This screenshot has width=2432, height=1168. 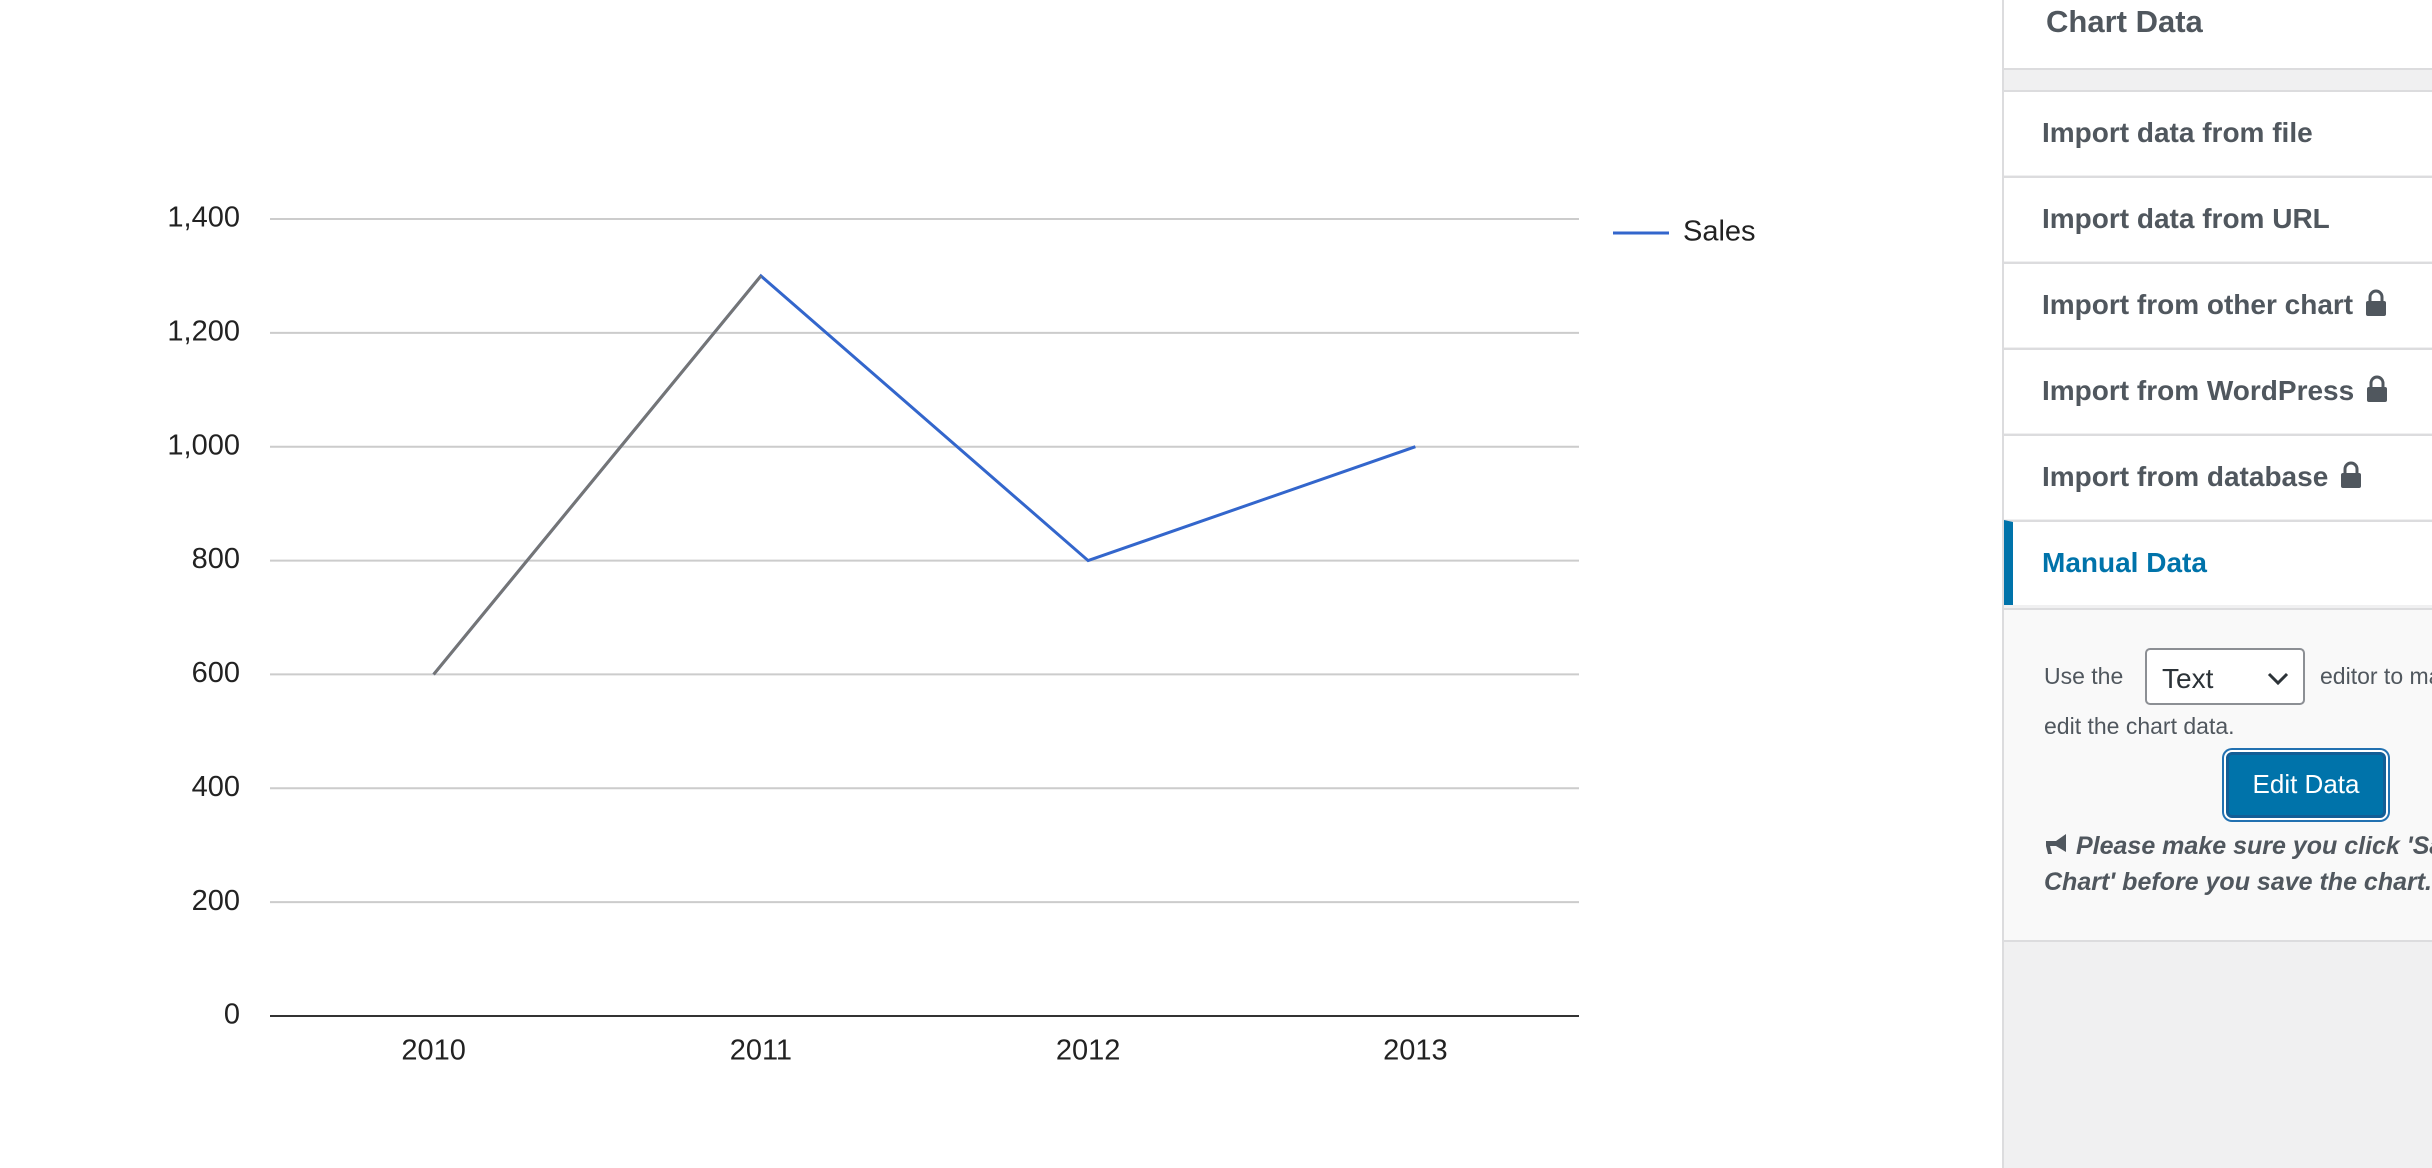 I want to click on x-tick-label: 2010, so click(x=433, y=1051).